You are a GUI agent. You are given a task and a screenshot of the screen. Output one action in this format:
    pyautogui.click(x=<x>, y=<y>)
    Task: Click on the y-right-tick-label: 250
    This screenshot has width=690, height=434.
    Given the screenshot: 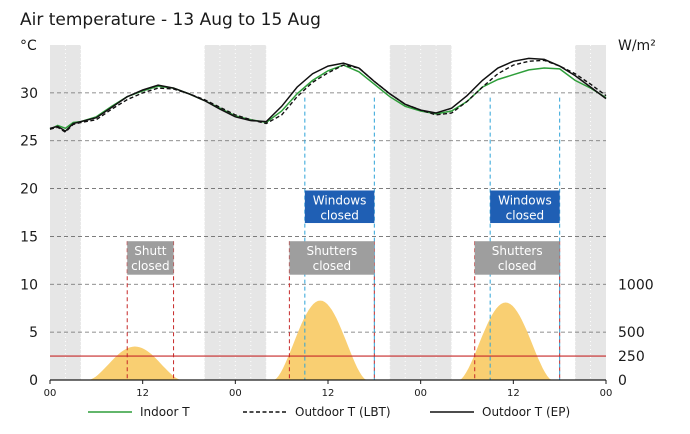 What is the action you would take?
    pyautogui.click(x=631, y=357)
    